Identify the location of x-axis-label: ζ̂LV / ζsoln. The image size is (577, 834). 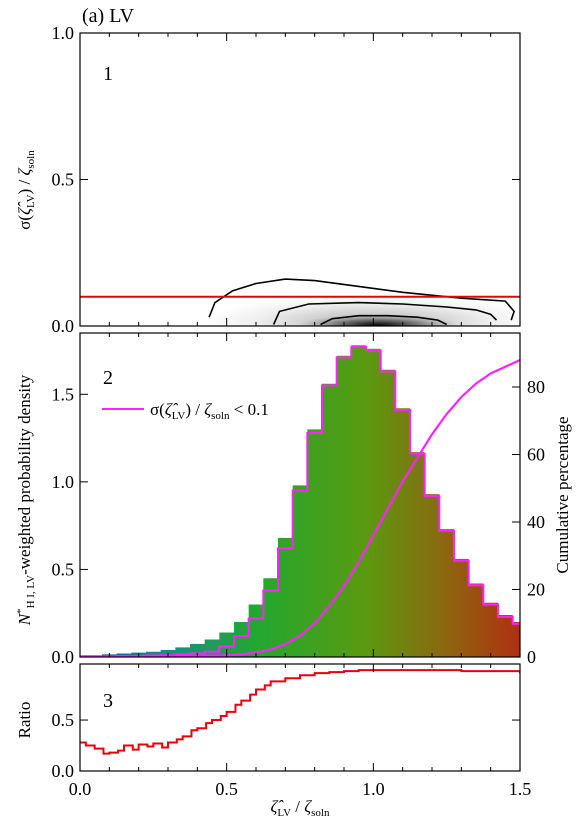
(300, 808).